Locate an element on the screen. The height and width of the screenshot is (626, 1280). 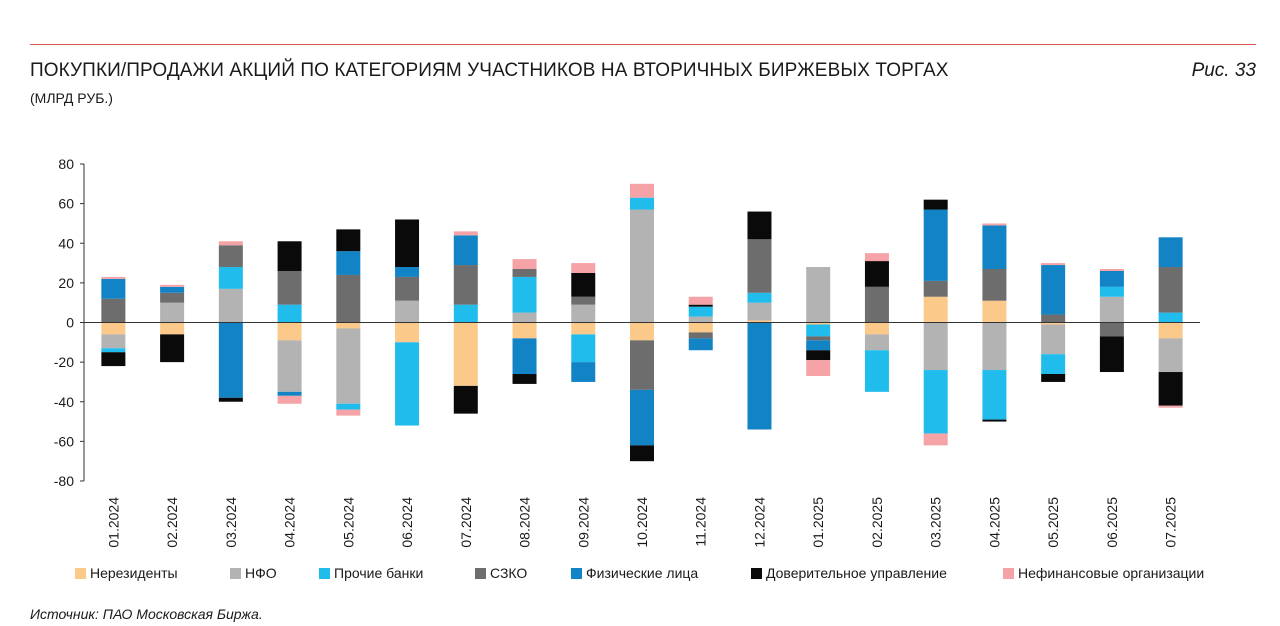
legend-label: Физические лица is located at coordinates (642, 573).